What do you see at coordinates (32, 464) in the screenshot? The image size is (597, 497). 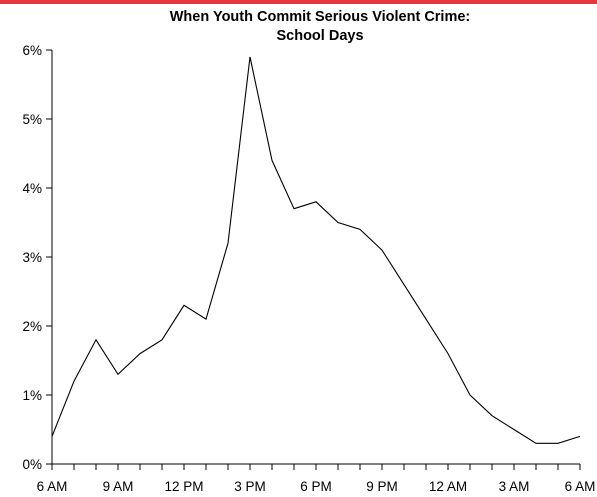 I see `y-tick-label: 0%` at bounding box center [32, 464].